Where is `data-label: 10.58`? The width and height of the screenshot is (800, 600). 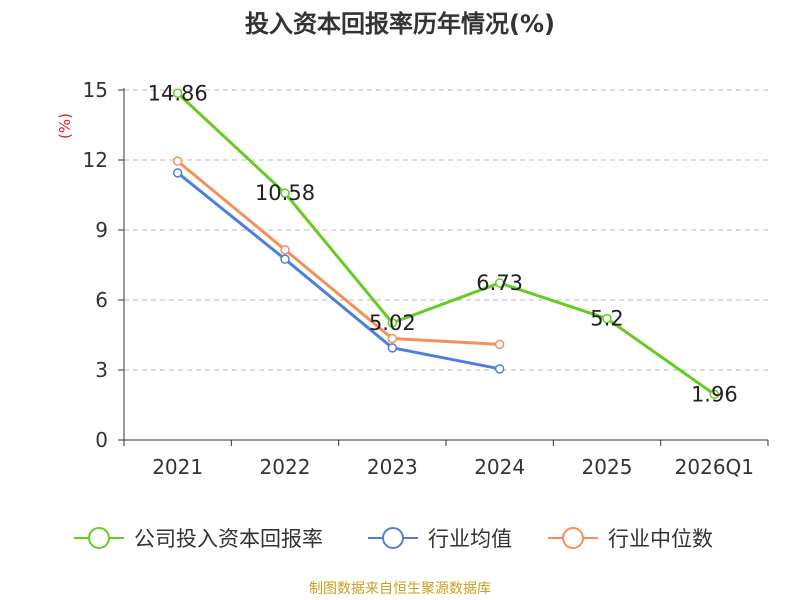 data-label: 10.58 is located at coordinates (285, 193).